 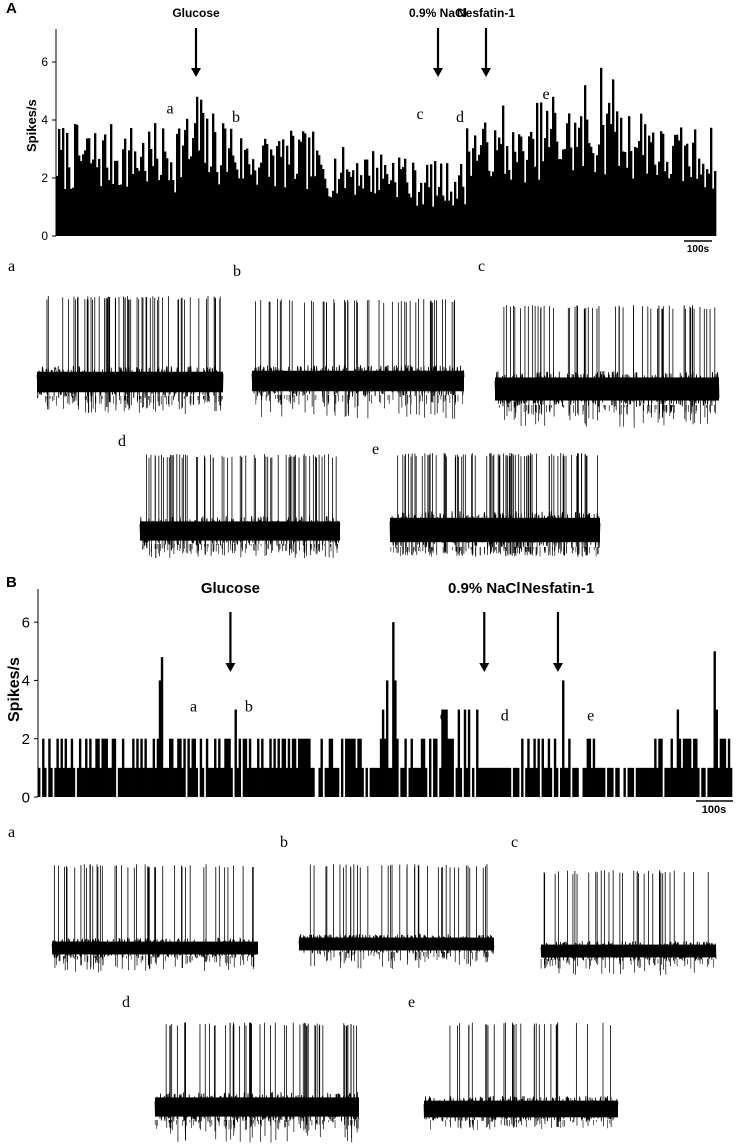 I want to click on point-label: c, so click(x=443, y=715).